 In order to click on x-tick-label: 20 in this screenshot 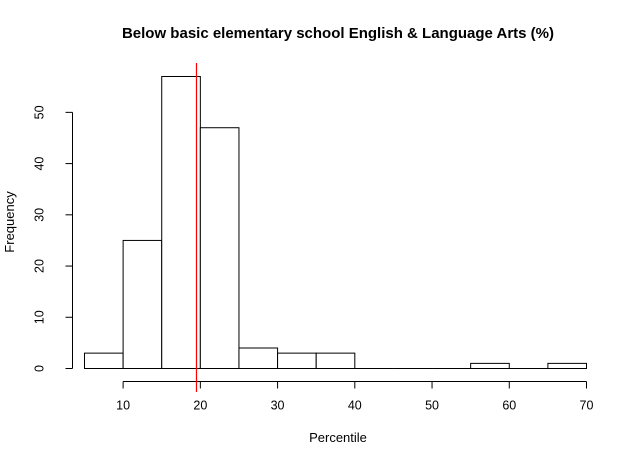, I will do `click(200, 406)`.